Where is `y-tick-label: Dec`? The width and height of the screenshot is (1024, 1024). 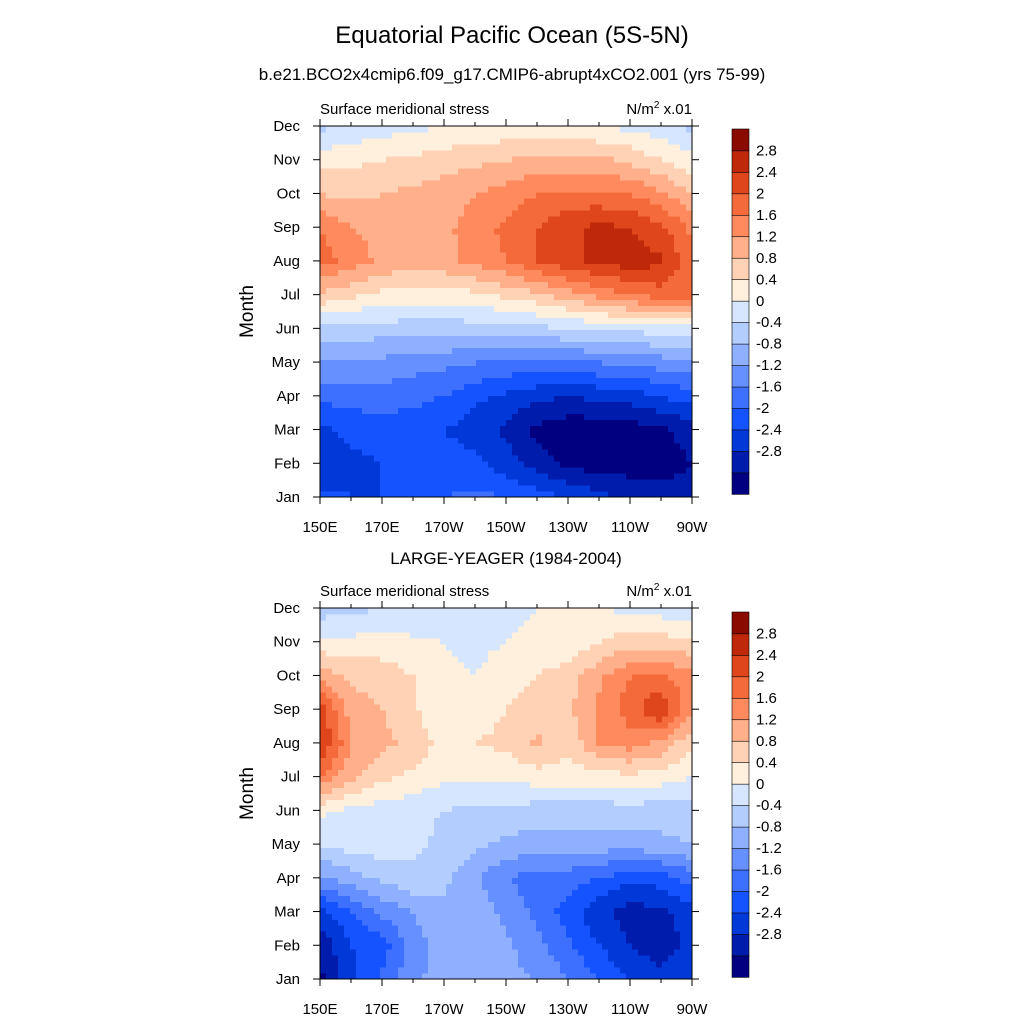
y-tick-label: Dec is located at coordinates (286, 126).